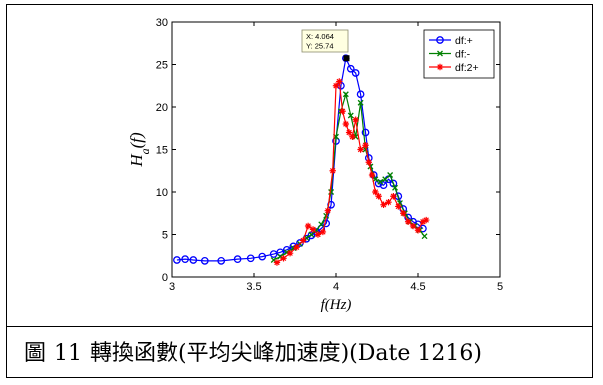  What do you see at coordinates (35, 353) in the screenshot?
I see `caption-prefix: 圖` at bounding box center [35, 353].